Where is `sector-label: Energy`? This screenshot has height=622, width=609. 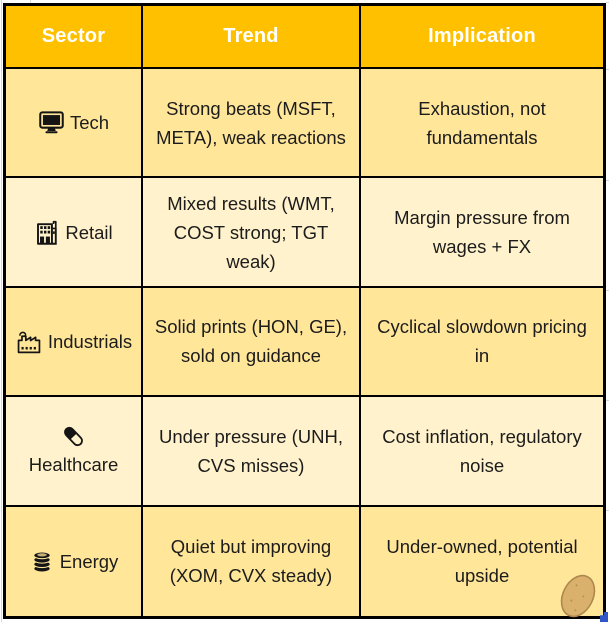 sector-label: Energy is located at coordinates (89, 561).